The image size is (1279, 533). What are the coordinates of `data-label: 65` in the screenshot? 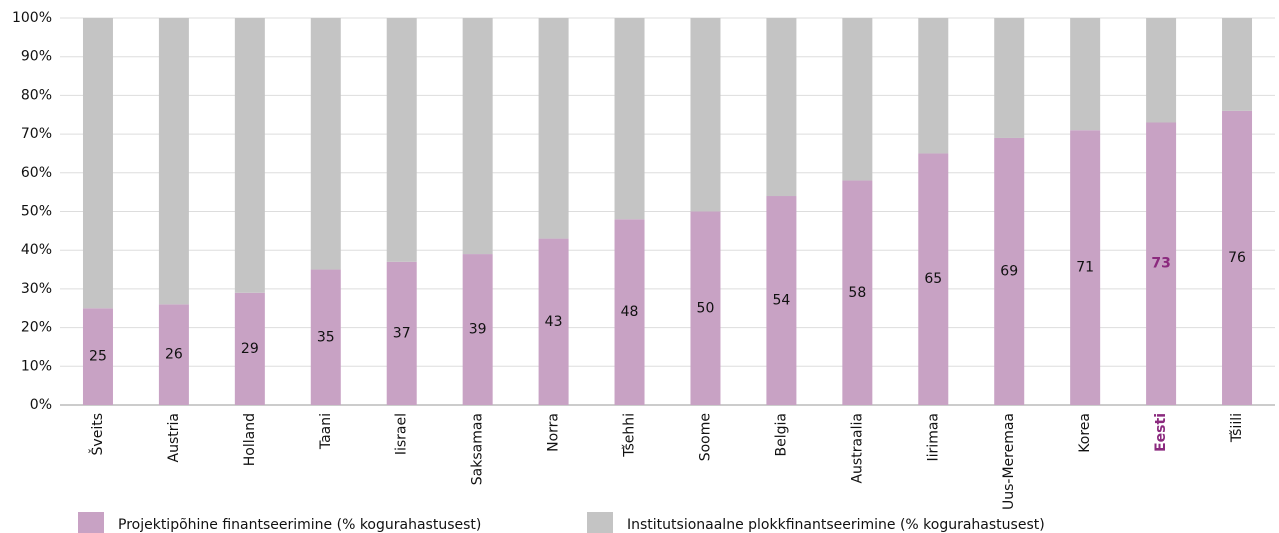 It's located at (933, 279).